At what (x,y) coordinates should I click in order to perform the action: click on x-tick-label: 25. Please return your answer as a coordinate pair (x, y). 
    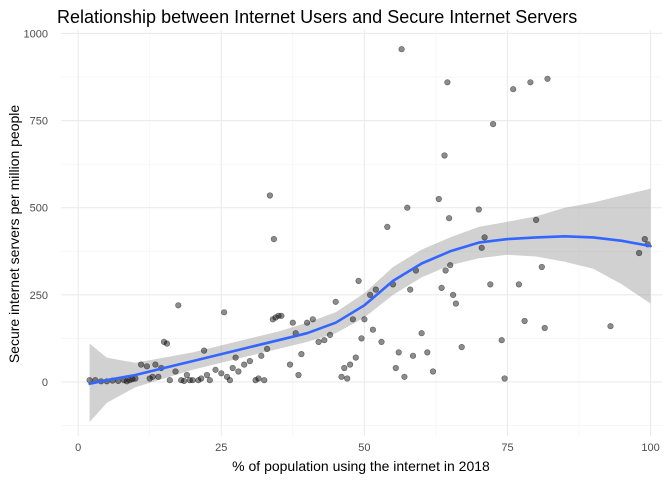
    Looking at the image, I should click on (221, 448).